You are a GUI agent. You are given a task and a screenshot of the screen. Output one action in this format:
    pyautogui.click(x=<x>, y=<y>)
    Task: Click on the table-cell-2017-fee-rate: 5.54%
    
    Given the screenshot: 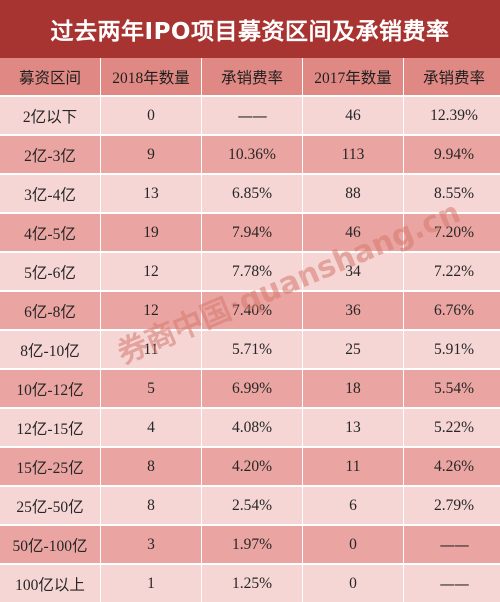 What is the action you would take?
    pyautogui.click(x=452, y=388)
    